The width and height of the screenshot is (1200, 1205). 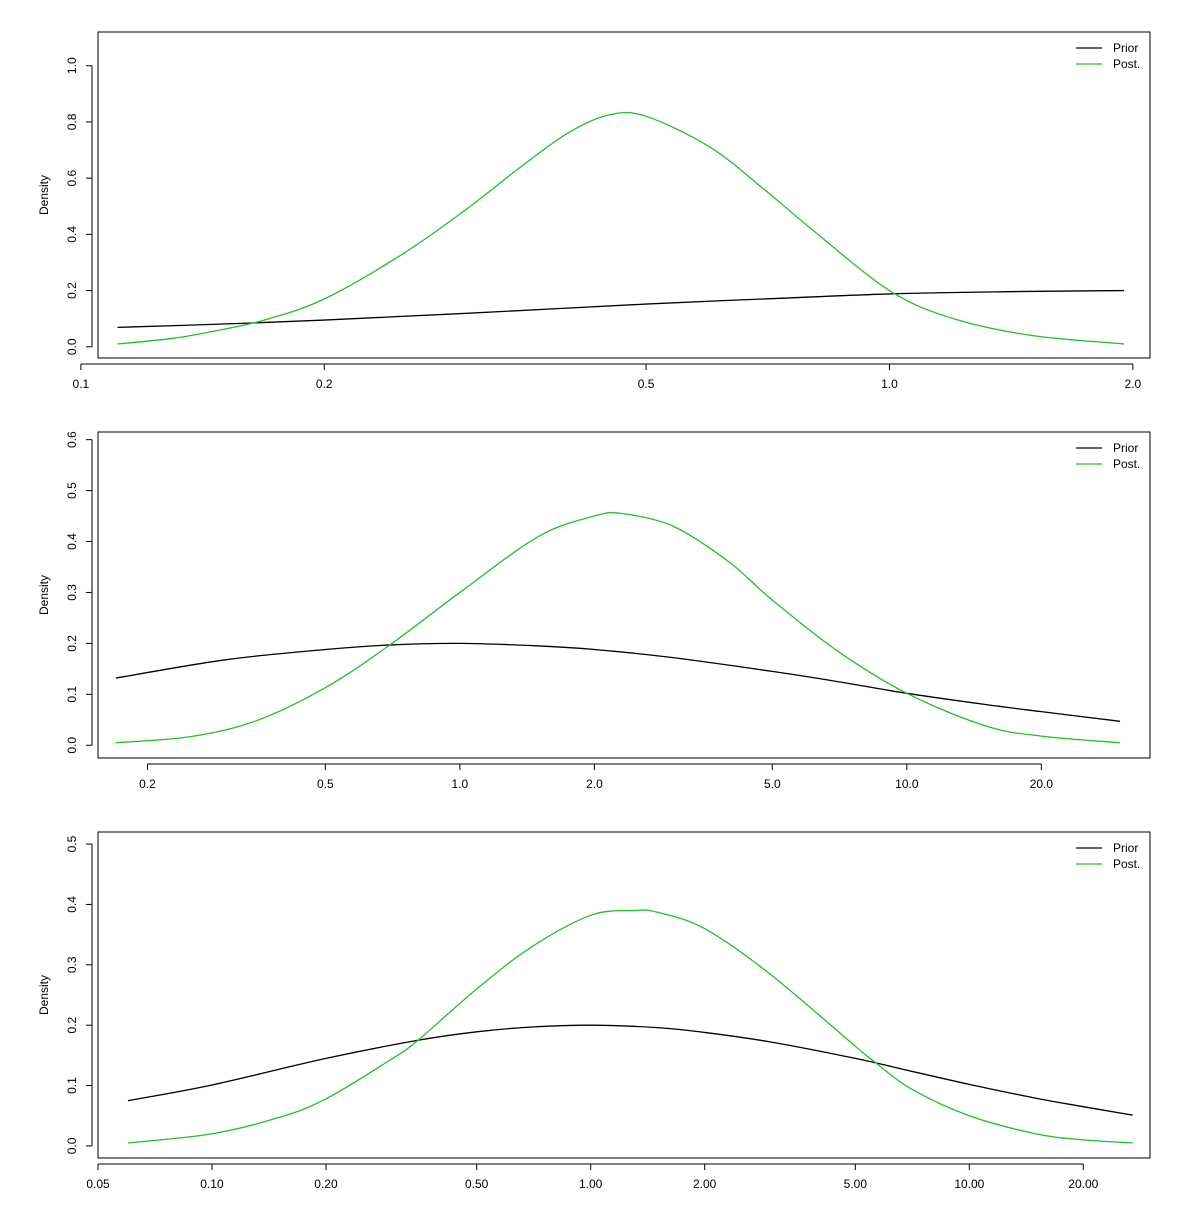 What do you see at coordinates (907, 784) in the screenshot?
I see `x-tick-label: 10.0` at bounding box center [907, 784].